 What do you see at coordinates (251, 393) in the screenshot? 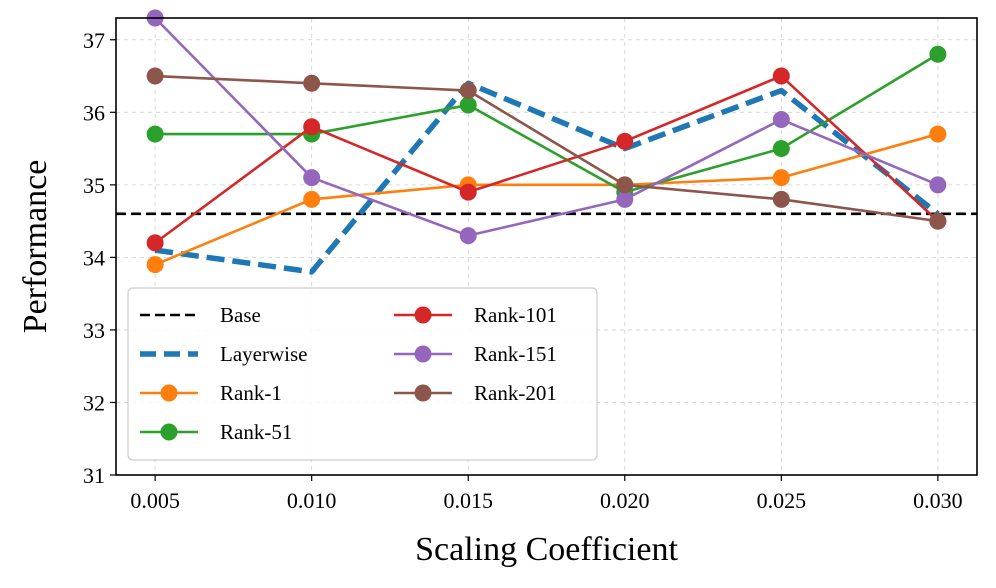
I see `legend-label-rank-1: Rank-1` at bounding box center [251, 393].